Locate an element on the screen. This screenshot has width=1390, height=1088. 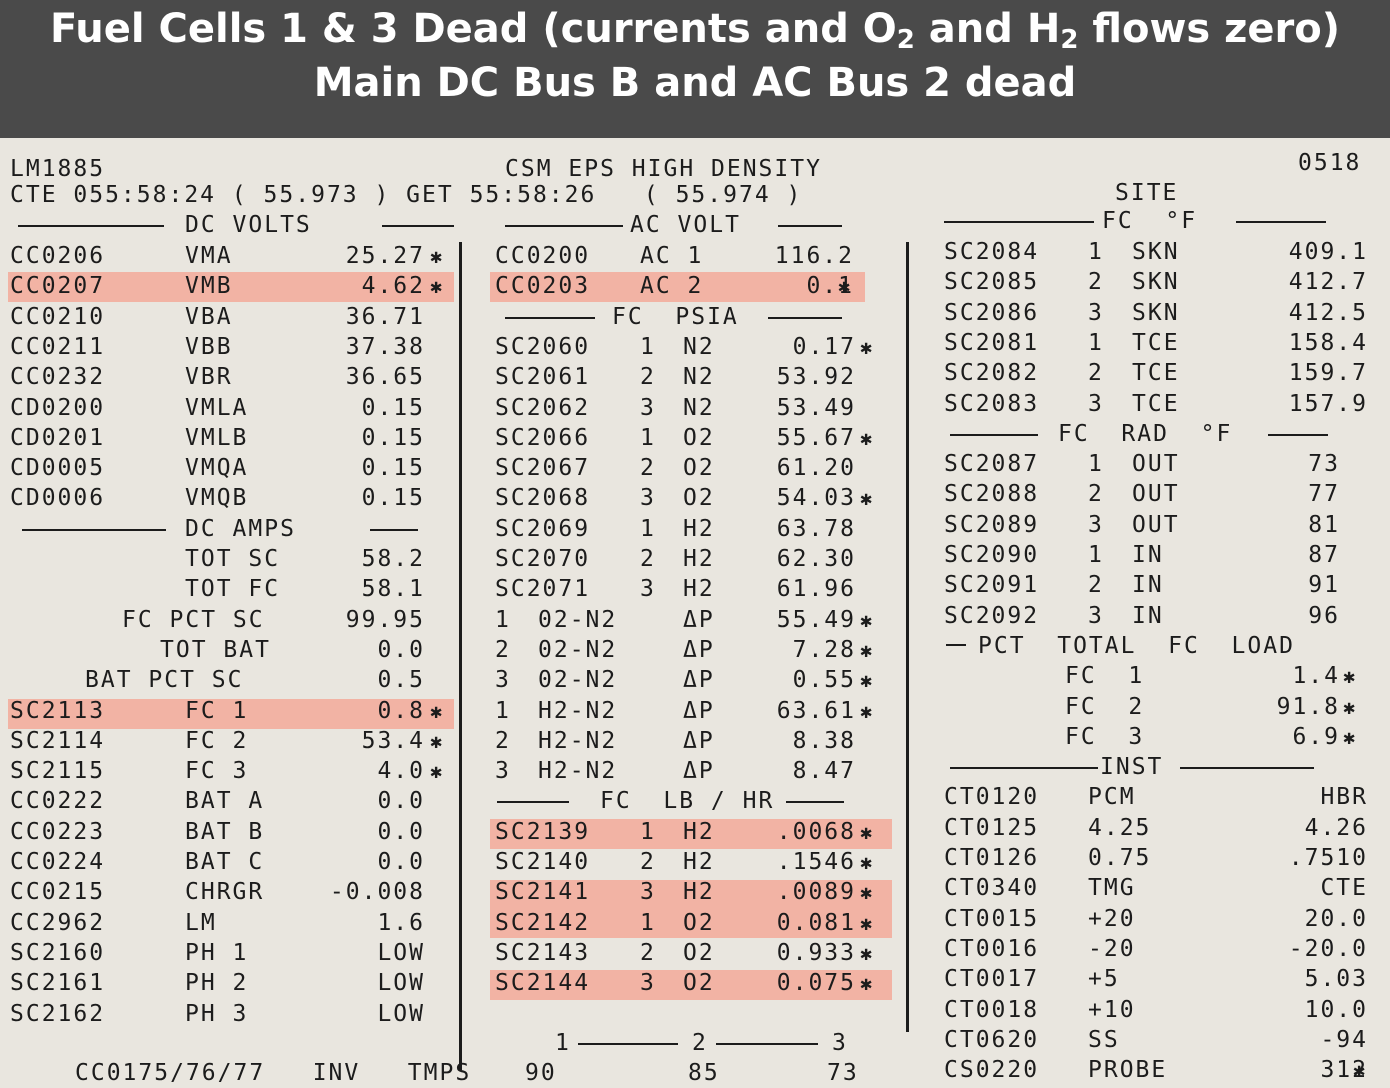
param-value: 61.20 is located at coordinates (816, 468).